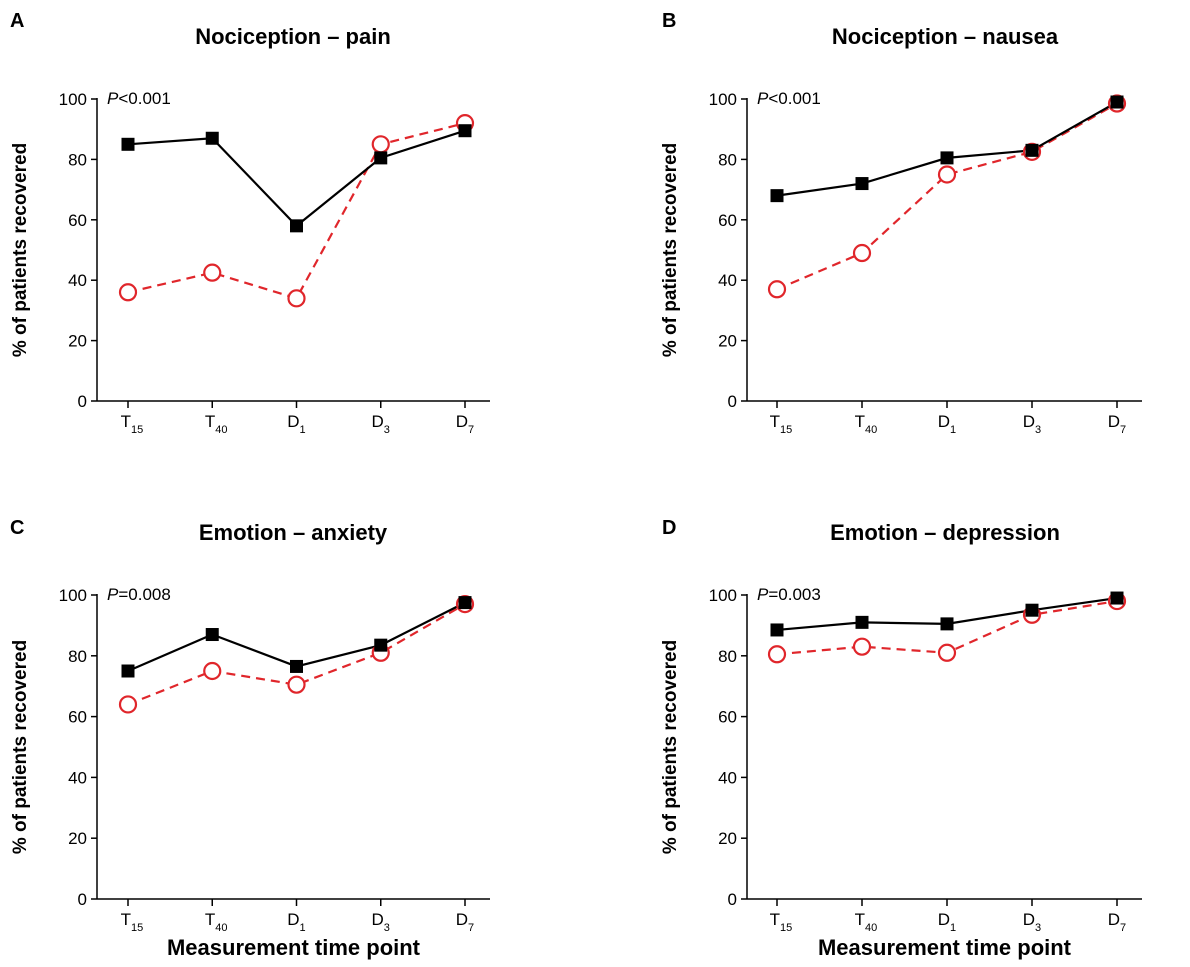 This screenshot has height=967, width=1190. What do you see at coordinates (293, 532) in the screenshot?
I see `chart-title: Emotion – anxiety` at bounding box center [293, 532].